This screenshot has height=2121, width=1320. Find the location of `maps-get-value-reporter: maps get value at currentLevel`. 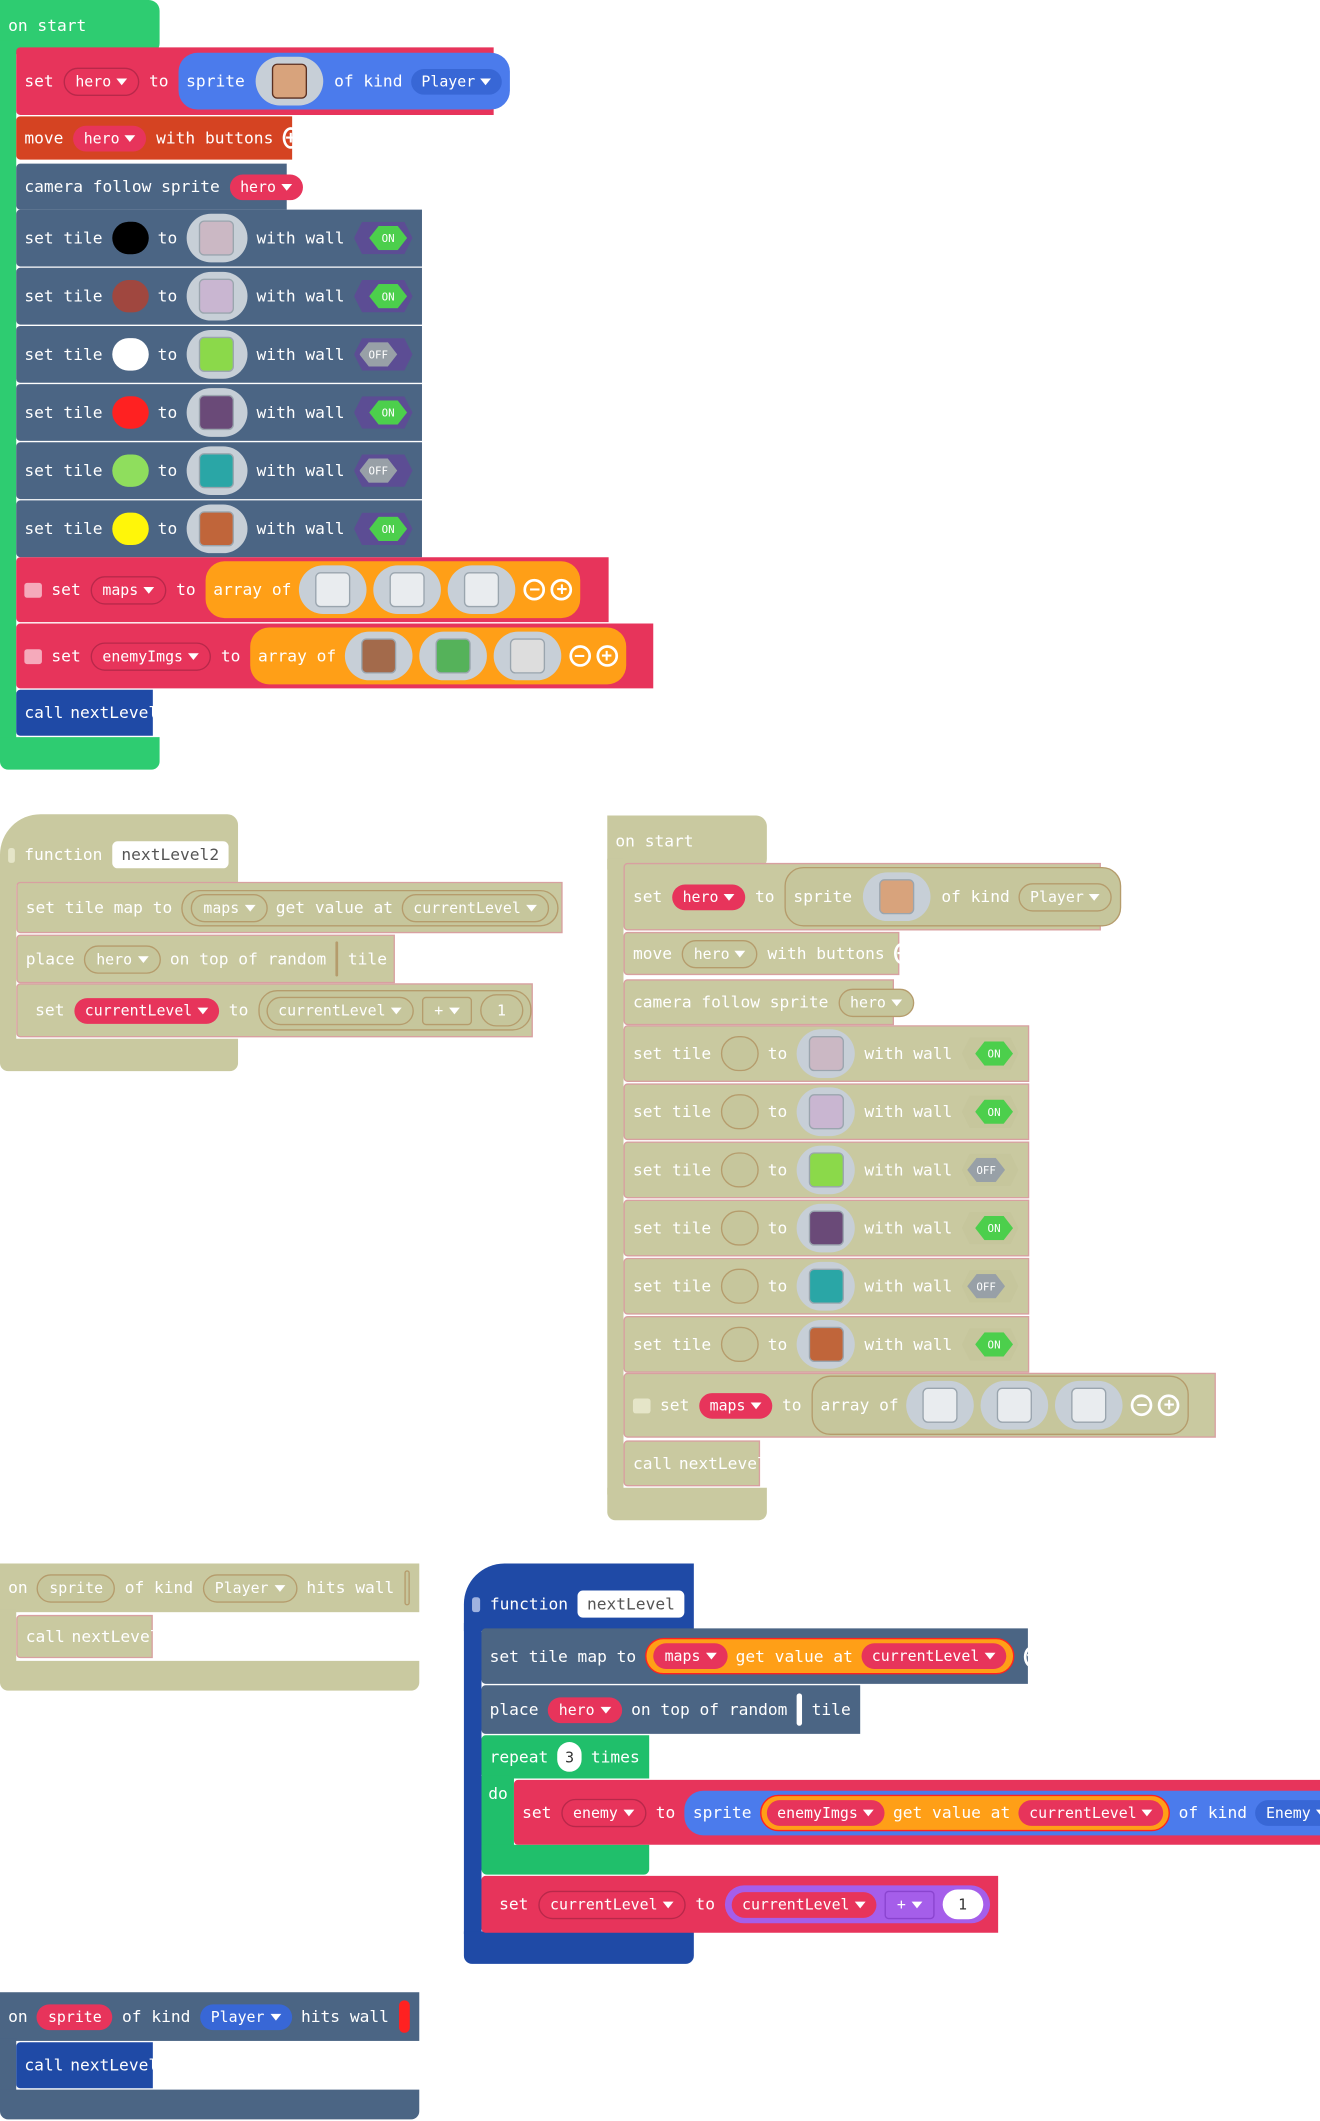

maps-get-value-reporter: maps get value at currentLevel is located at coordinates (830, 1656).